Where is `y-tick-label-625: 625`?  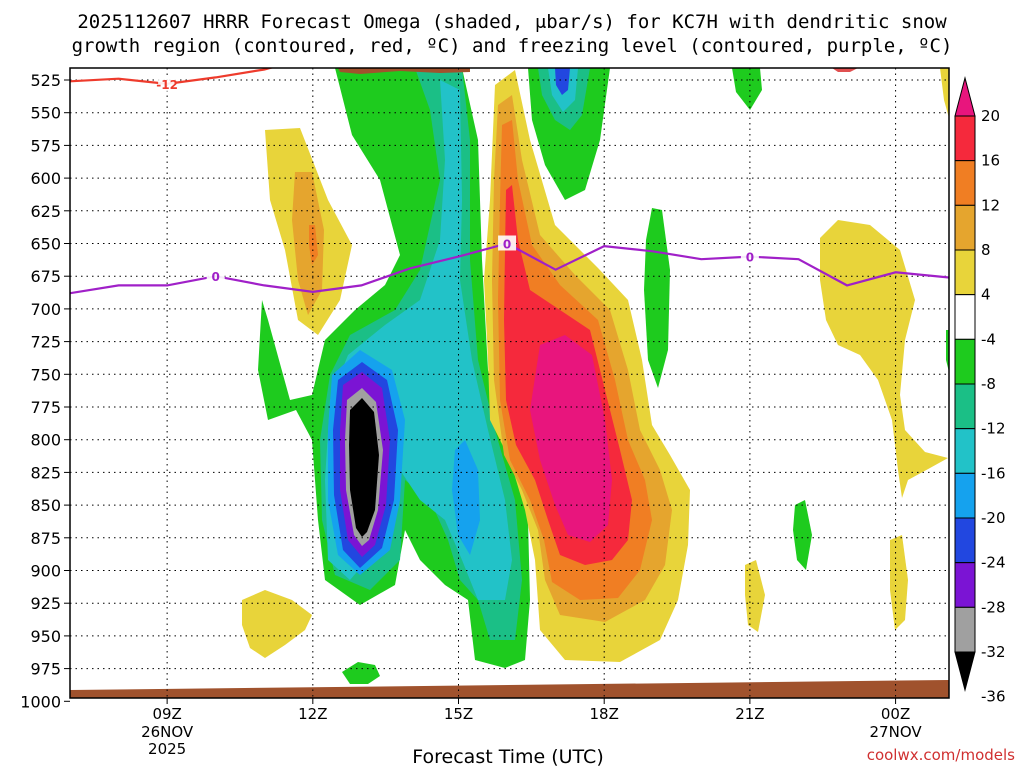 y-tick-label-625: 625 is located at coordinates (45, 211).